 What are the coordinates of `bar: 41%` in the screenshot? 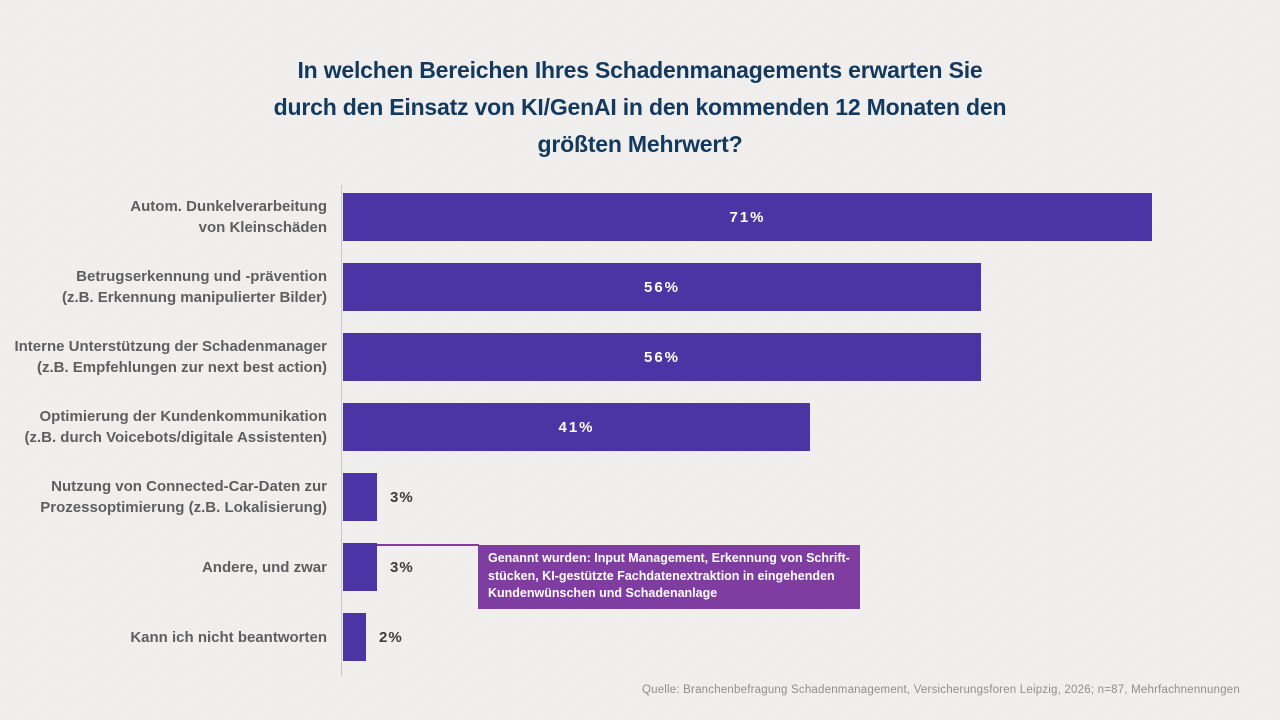 It's located at (576, 427).